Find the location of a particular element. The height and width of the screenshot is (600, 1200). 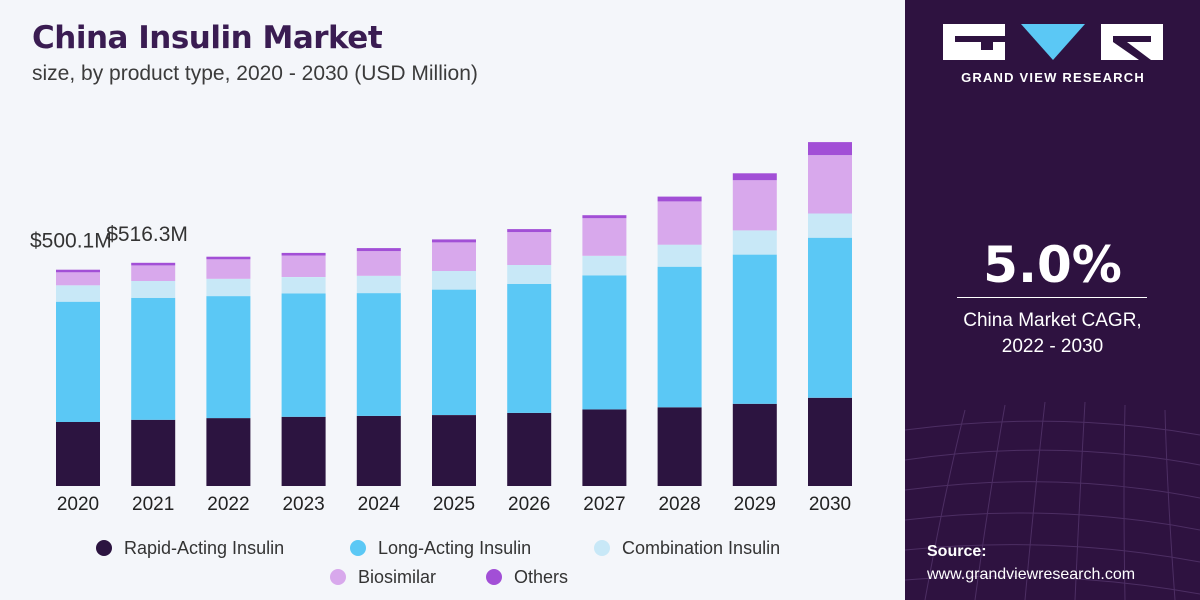

bar-segment-2022-biosimilar is located at coordinates (228, 269).